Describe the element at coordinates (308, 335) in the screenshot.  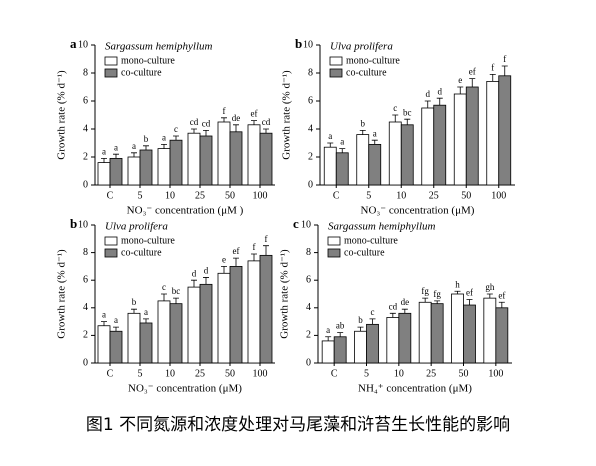
I see `y-tick-label: 2` at that location.